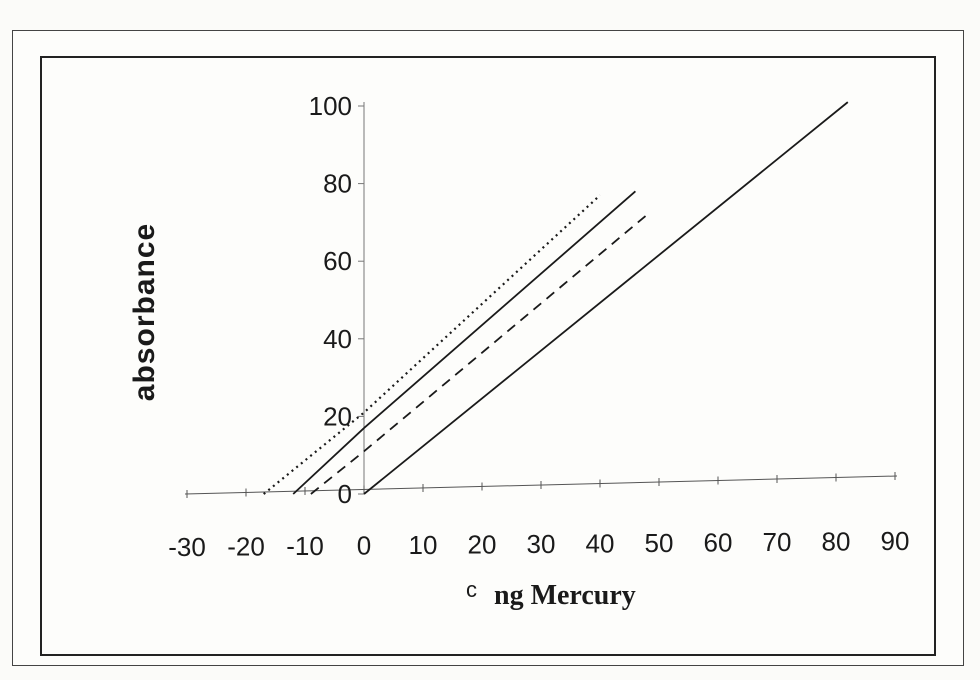 This screenshot has height=680, width=980. What do you see at coordinates (144, 312) in the screenshot?
I see `y-axis-label: absorbance` at bounding box center [144, 312].